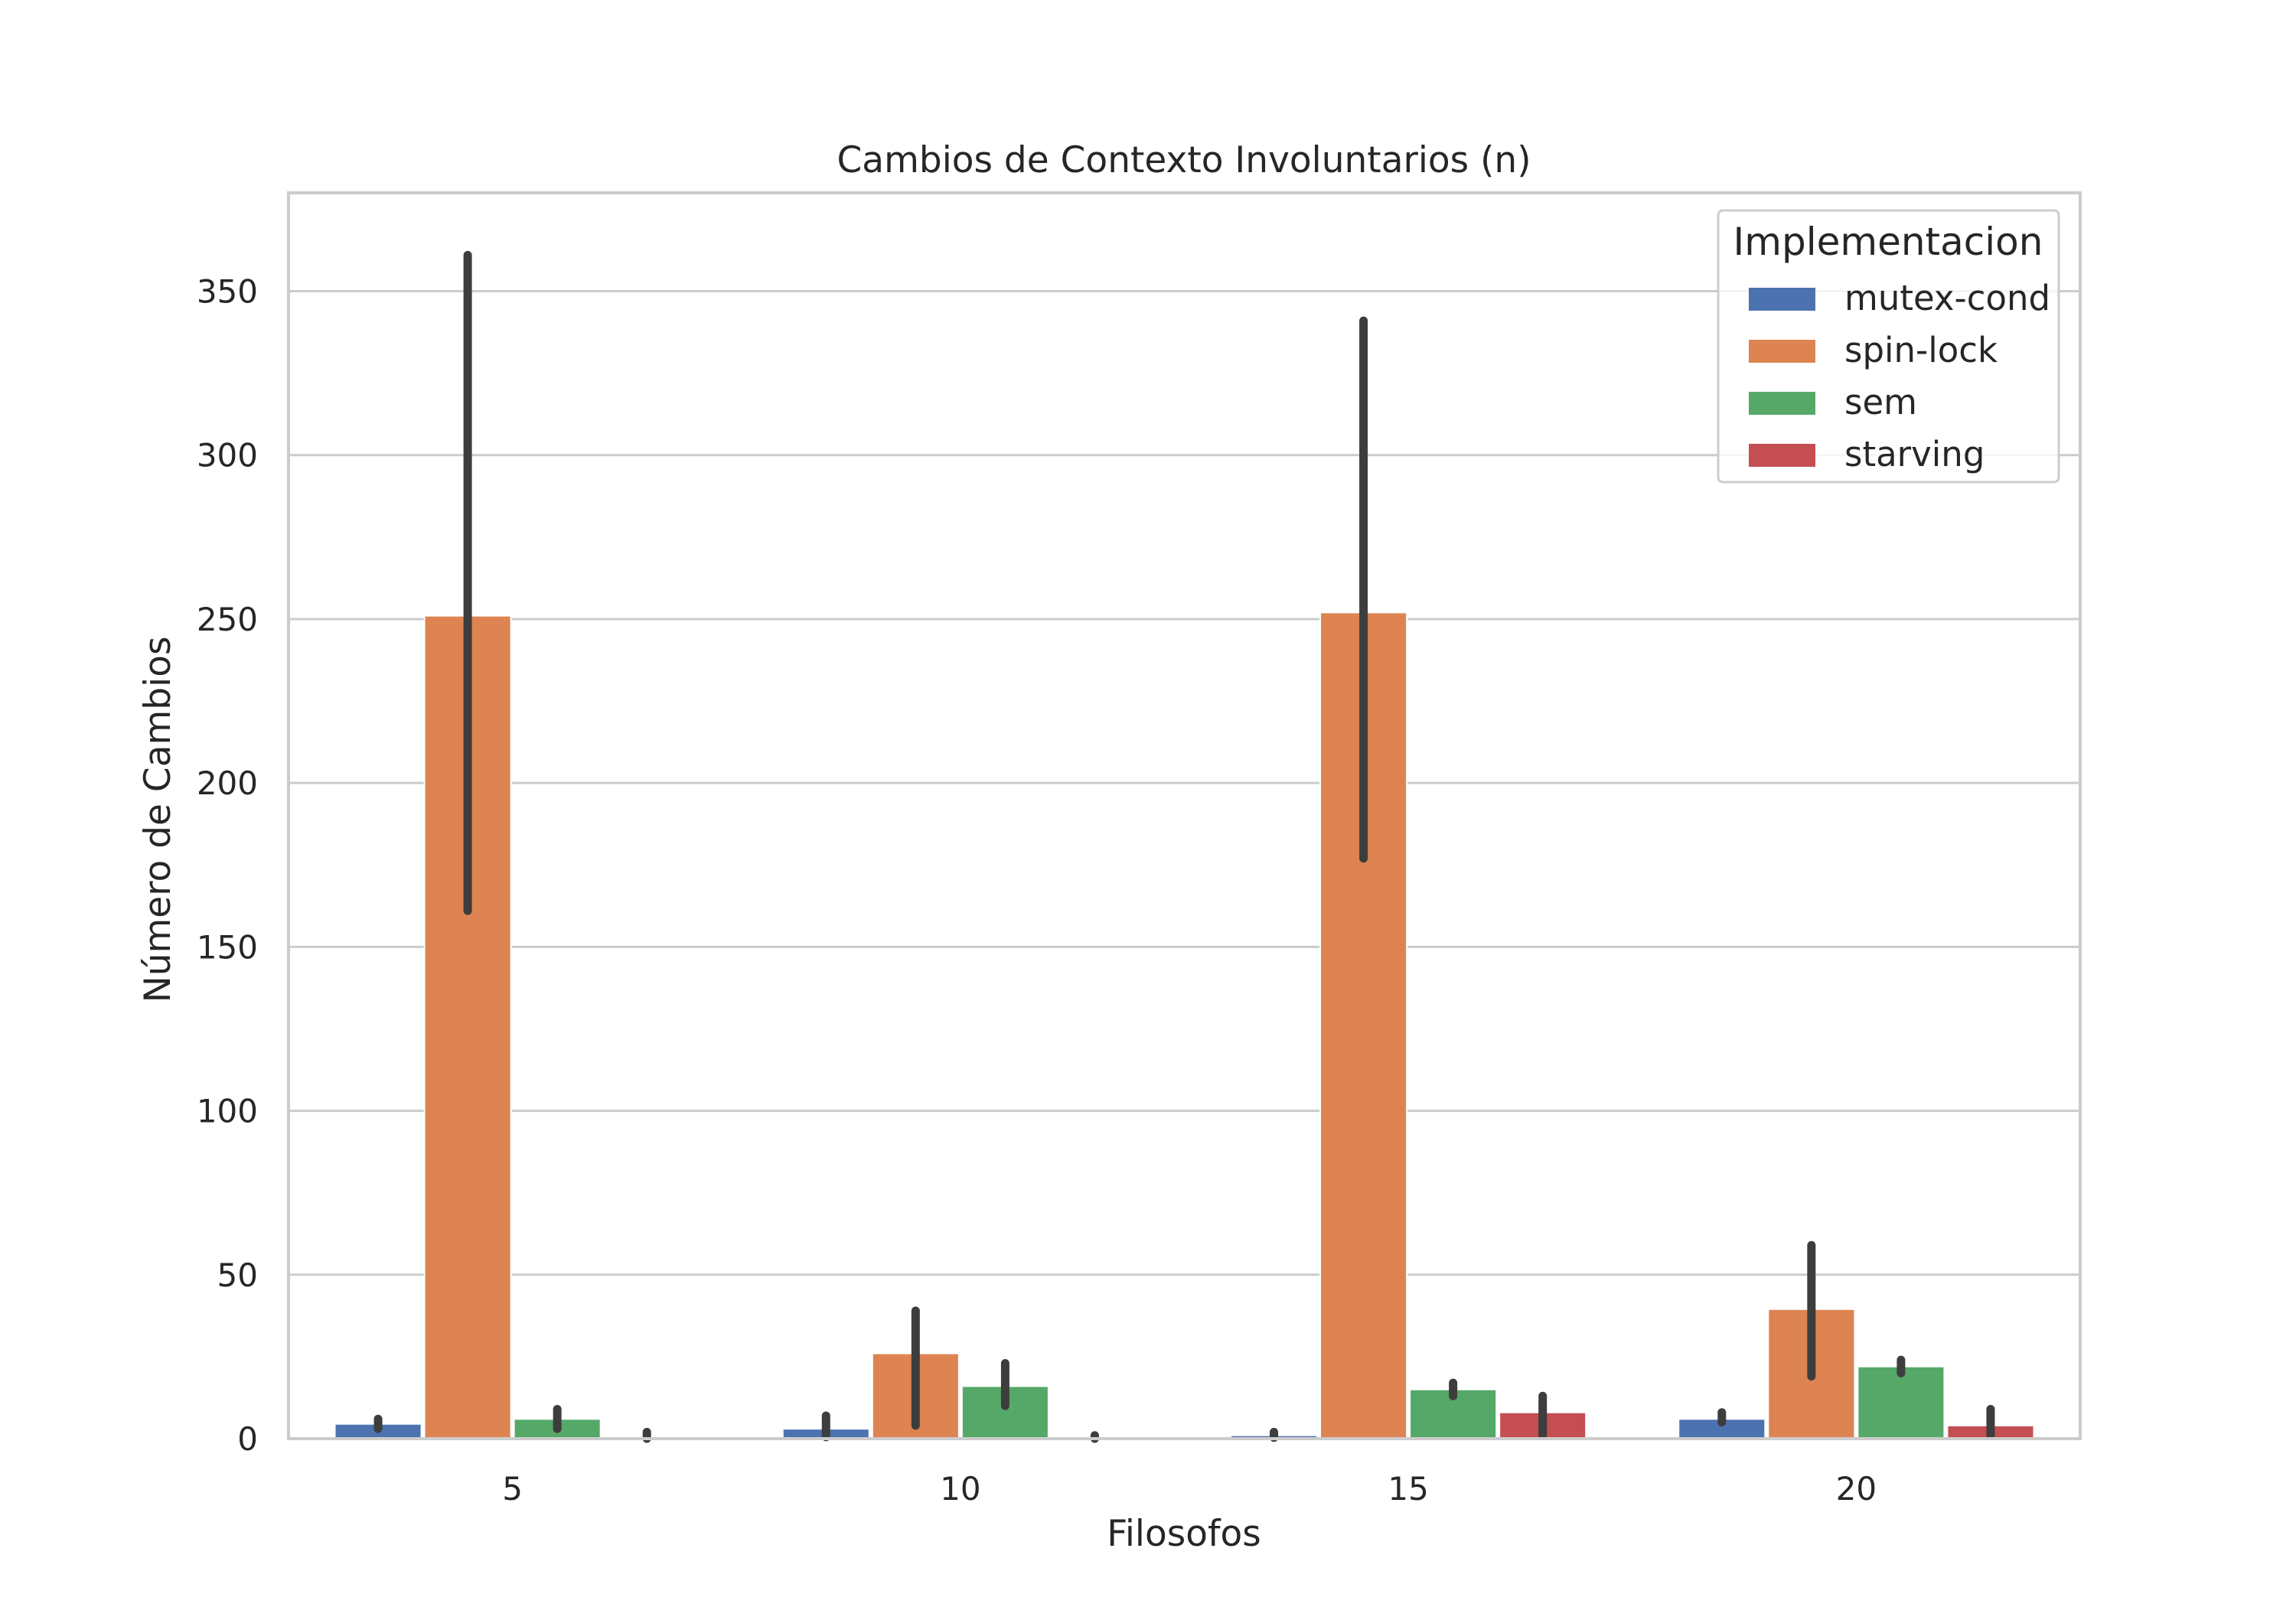  I want to click on y-axis-title: Número de Cambios, so click(158, 820).